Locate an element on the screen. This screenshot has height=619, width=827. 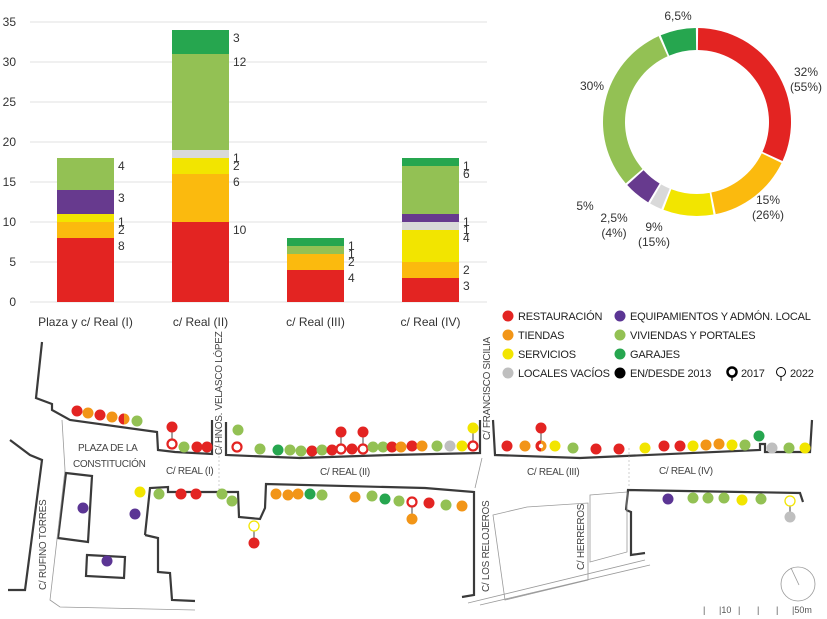
y-tick-label: 25 is located at coordinates (10, 102).